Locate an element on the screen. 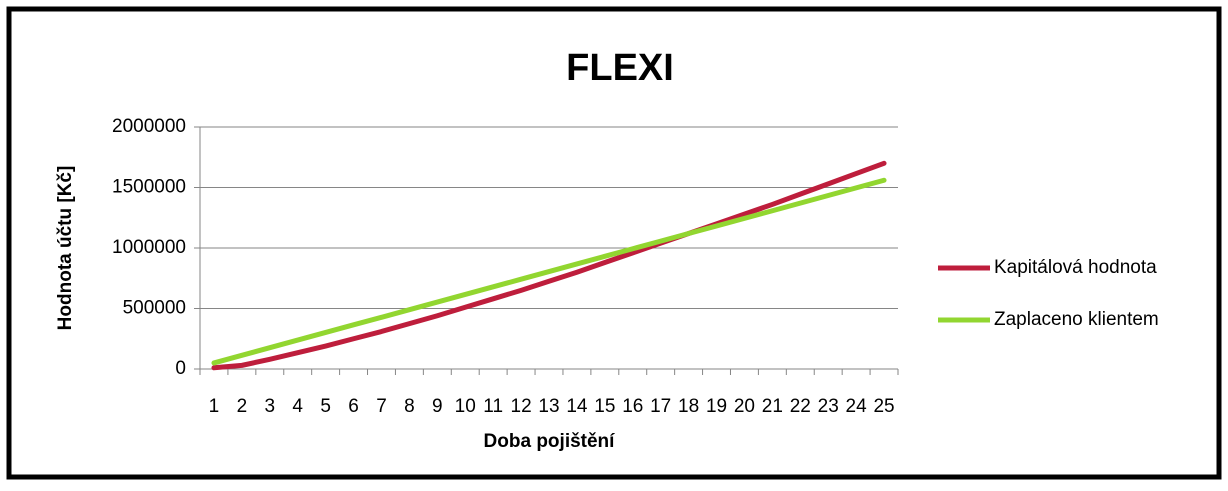 The height and width of the screenshot is (491, 1228). x-tick-label: 14 is located at coordinates (577, 406).